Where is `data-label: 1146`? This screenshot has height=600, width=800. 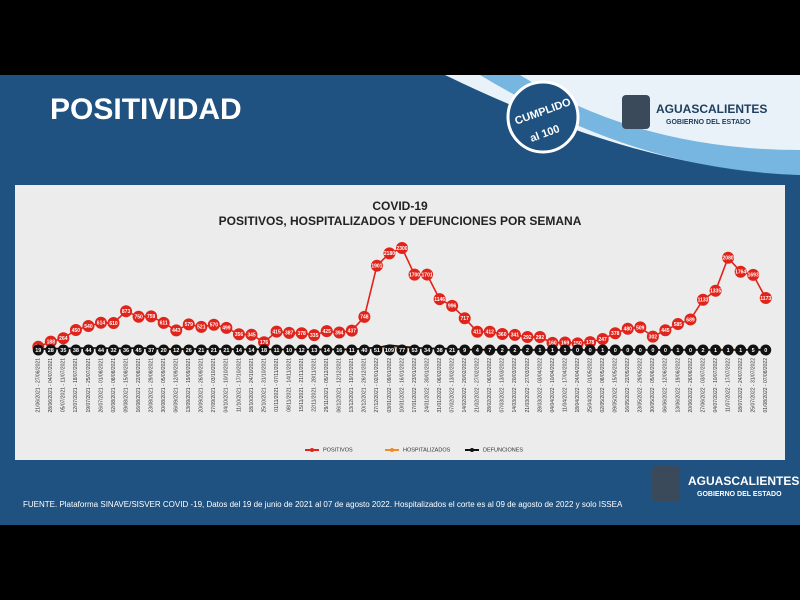 data-label: 1146 is located at coordinates (439, 300).